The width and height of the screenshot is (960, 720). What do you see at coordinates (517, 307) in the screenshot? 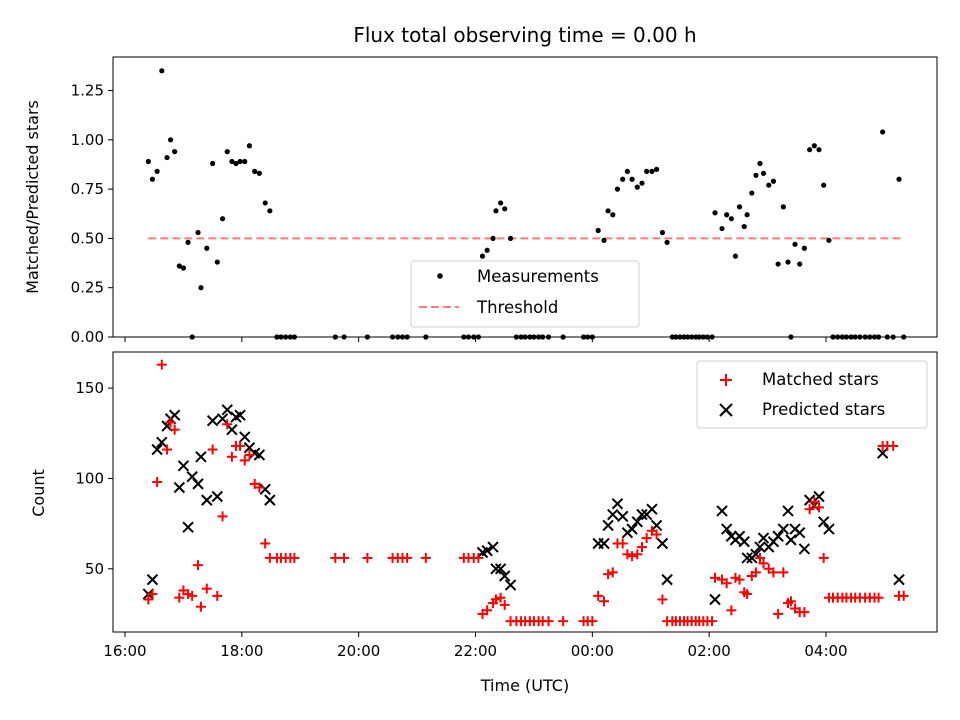
I see `legend-threshold-label: Threshold` at bounding box center [517, 307].